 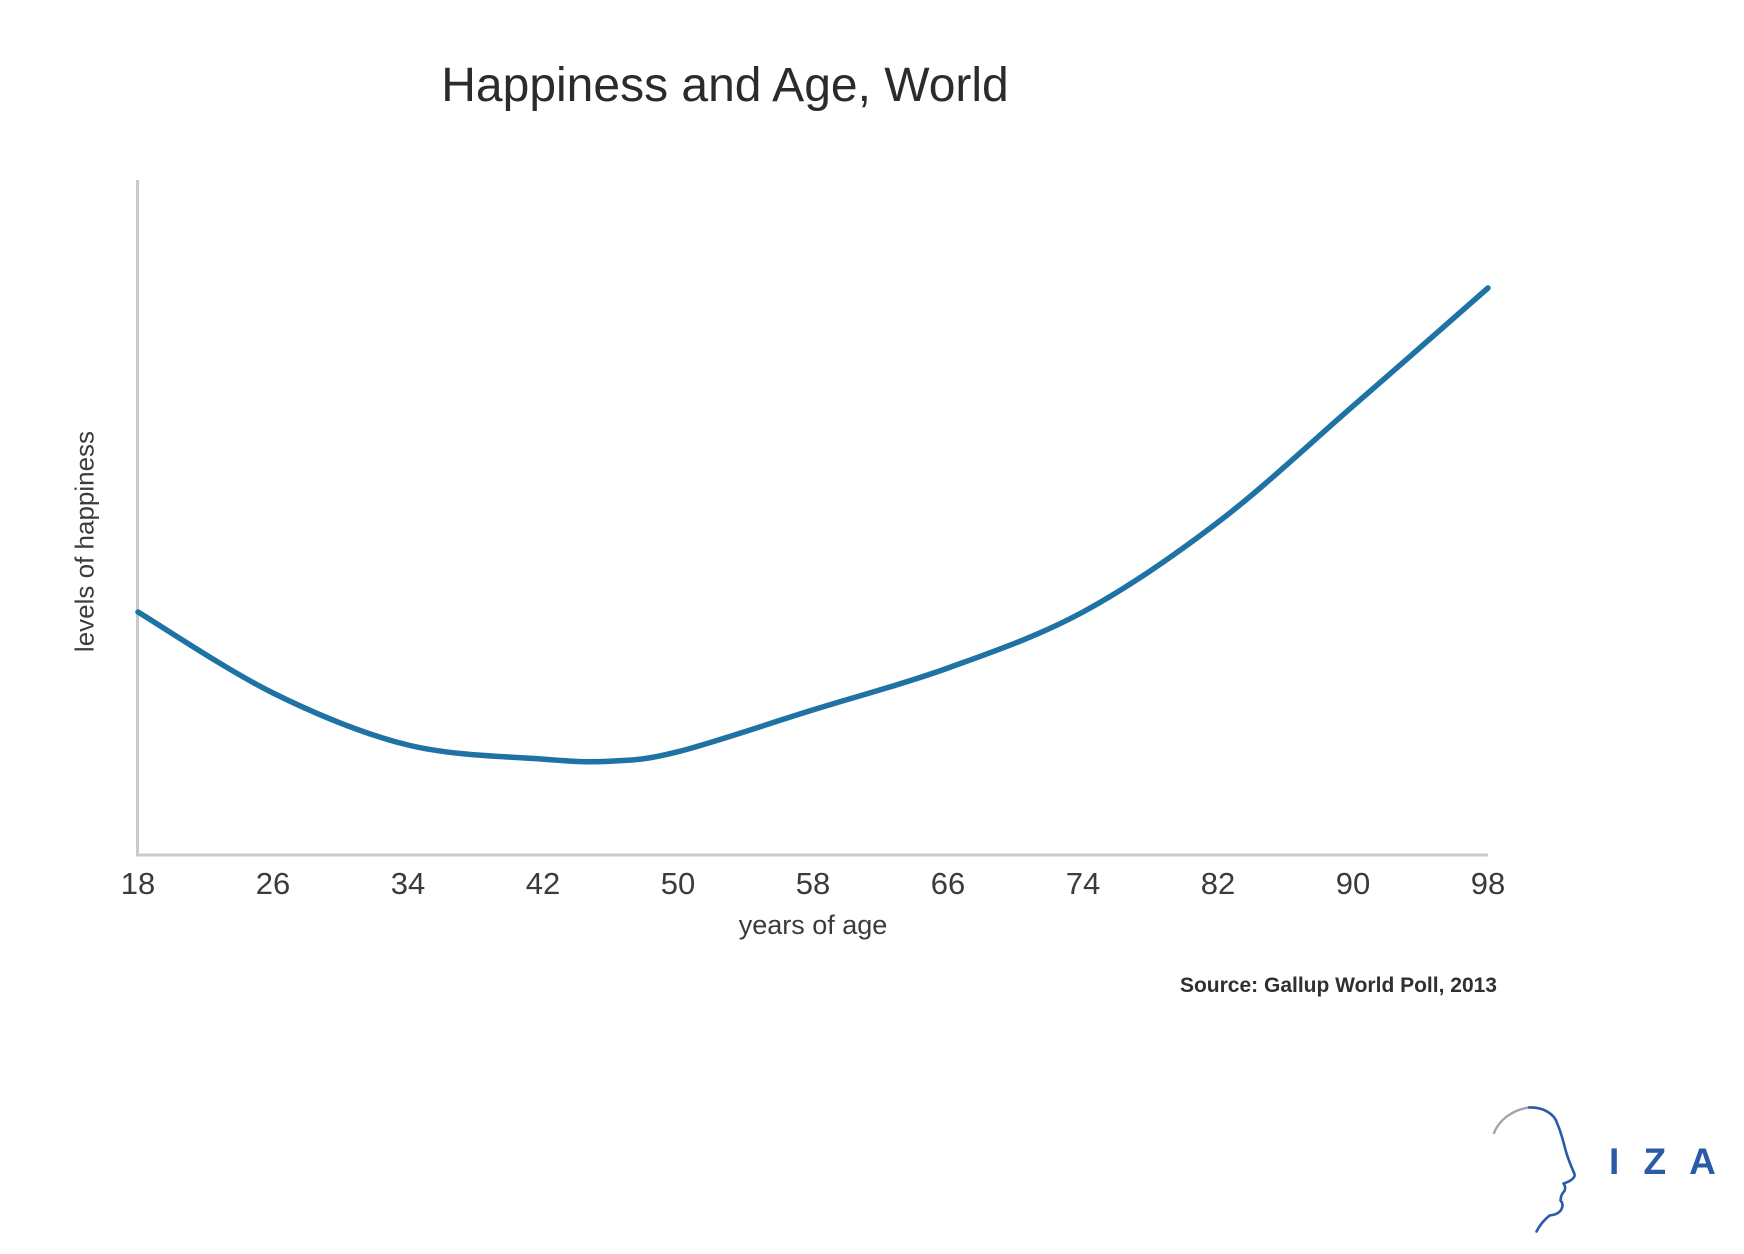 What do you see at coordinates (1488, 883) in the screenshot?
I see `x-tick-label: 98` at bounding box center [1488, 883].